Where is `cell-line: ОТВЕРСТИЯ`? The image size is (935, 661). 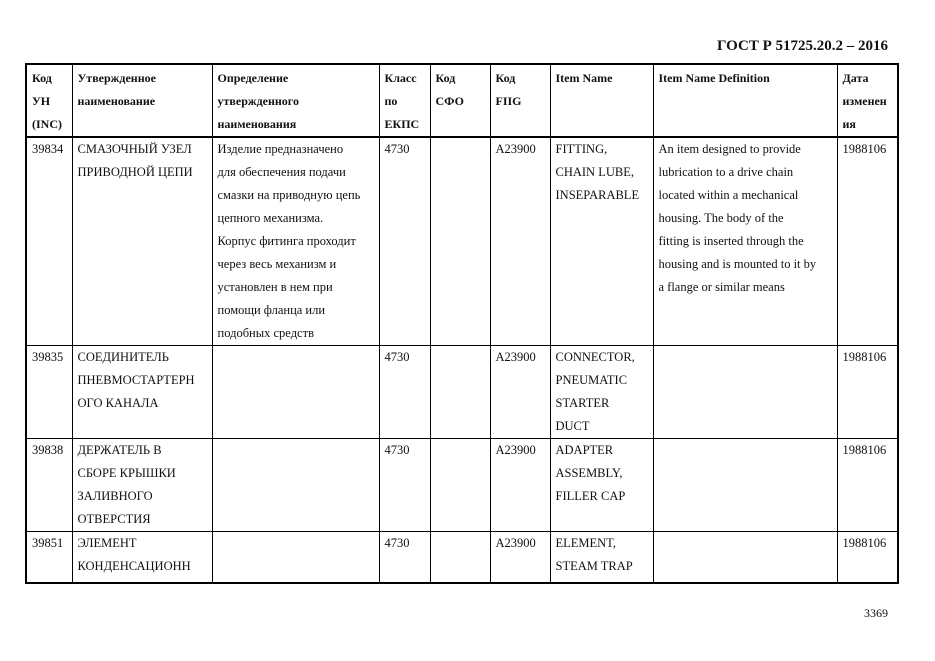
cell-line: ОТВЕРСТИЯ is located at coordinates (114, 519).